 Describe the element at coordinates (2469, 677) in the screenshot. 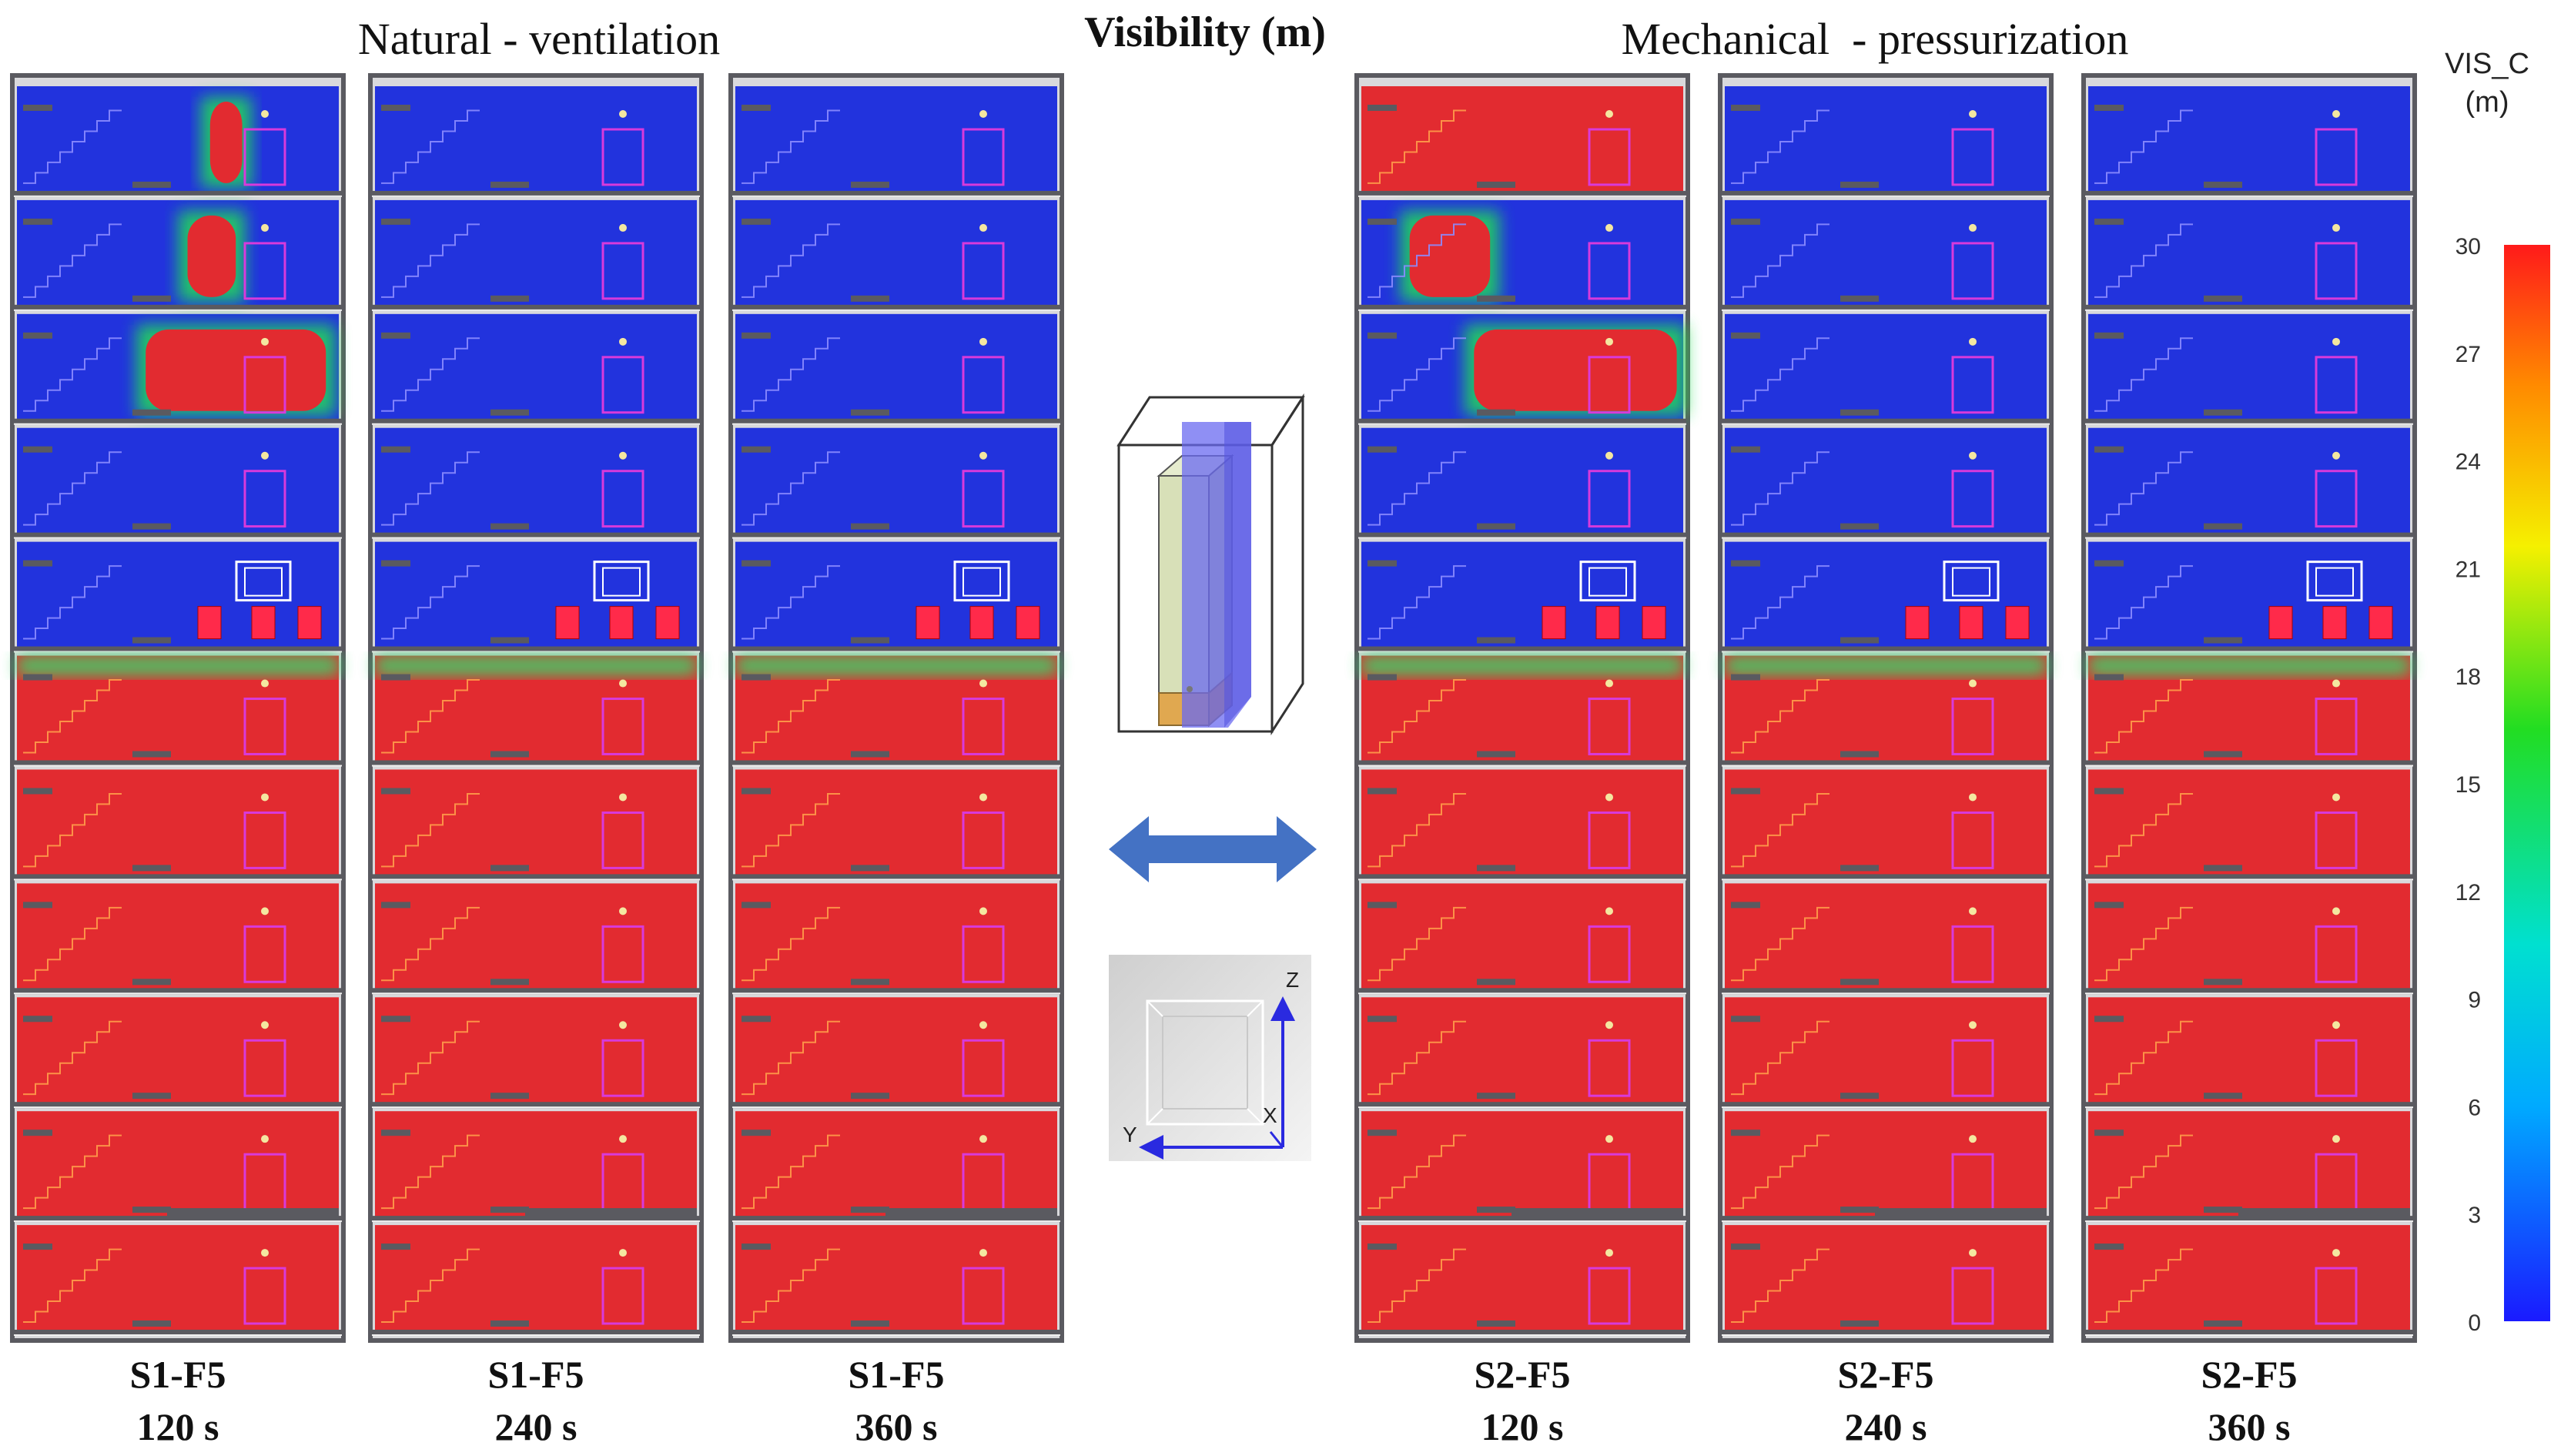

I see `colorbar-tick-label: 18` at that location.